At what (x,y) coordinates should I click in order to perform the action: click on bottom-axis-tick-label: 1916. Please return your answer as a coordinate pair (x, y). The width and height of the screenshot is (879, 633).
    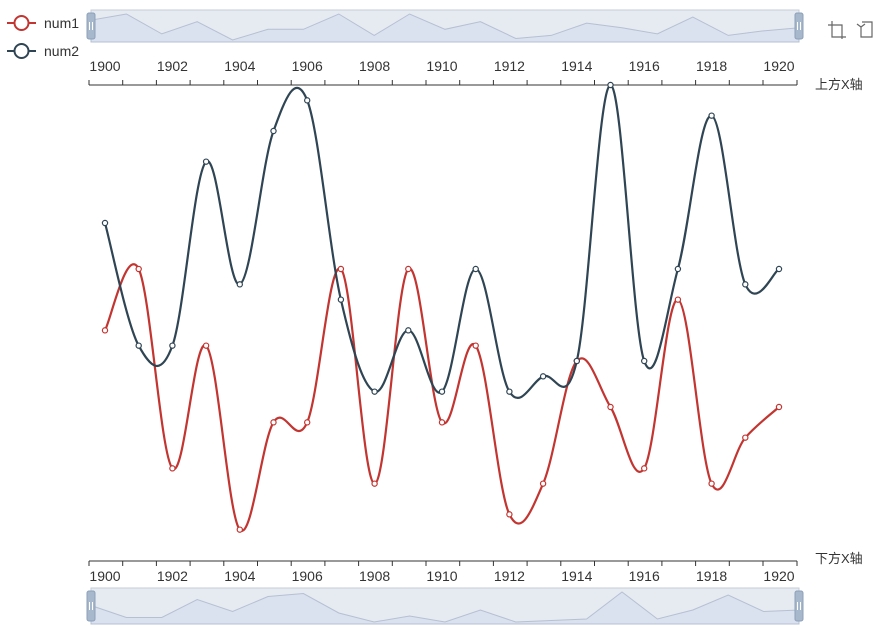
    Looking at the image, I should click on (644, 576).